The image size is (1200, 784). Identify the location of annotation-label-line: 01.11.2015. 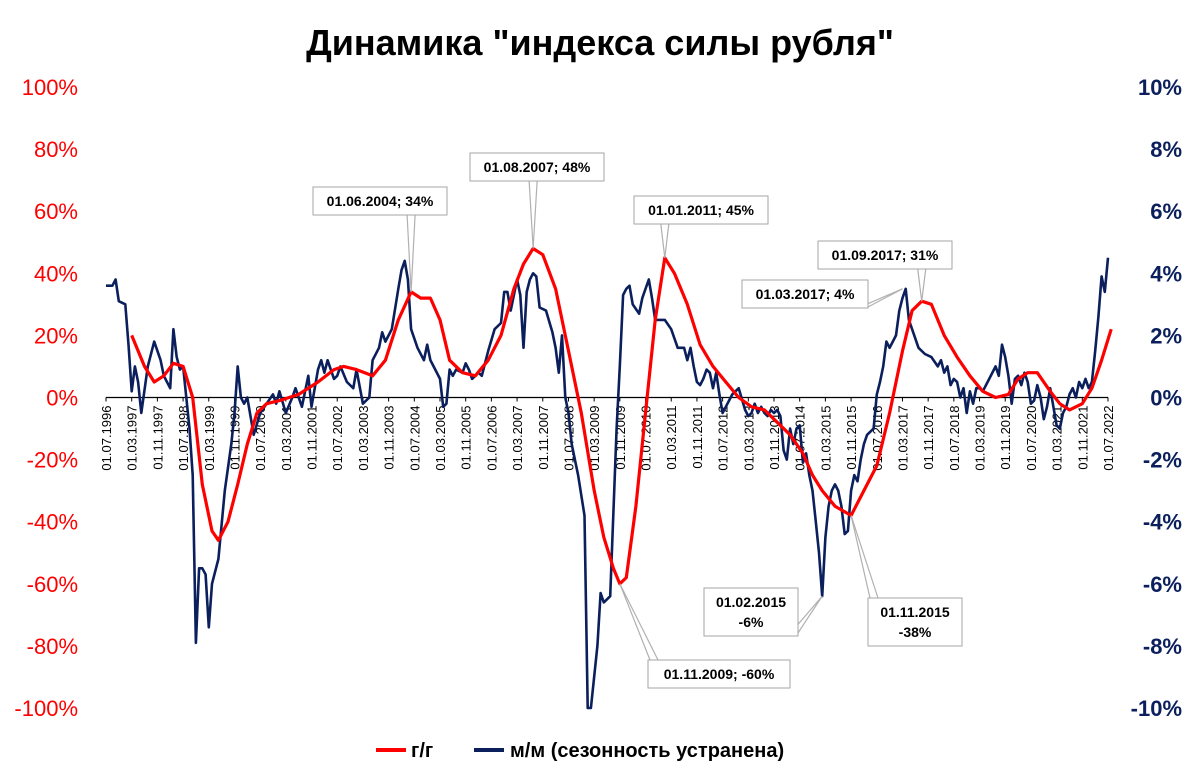
(915, 612).